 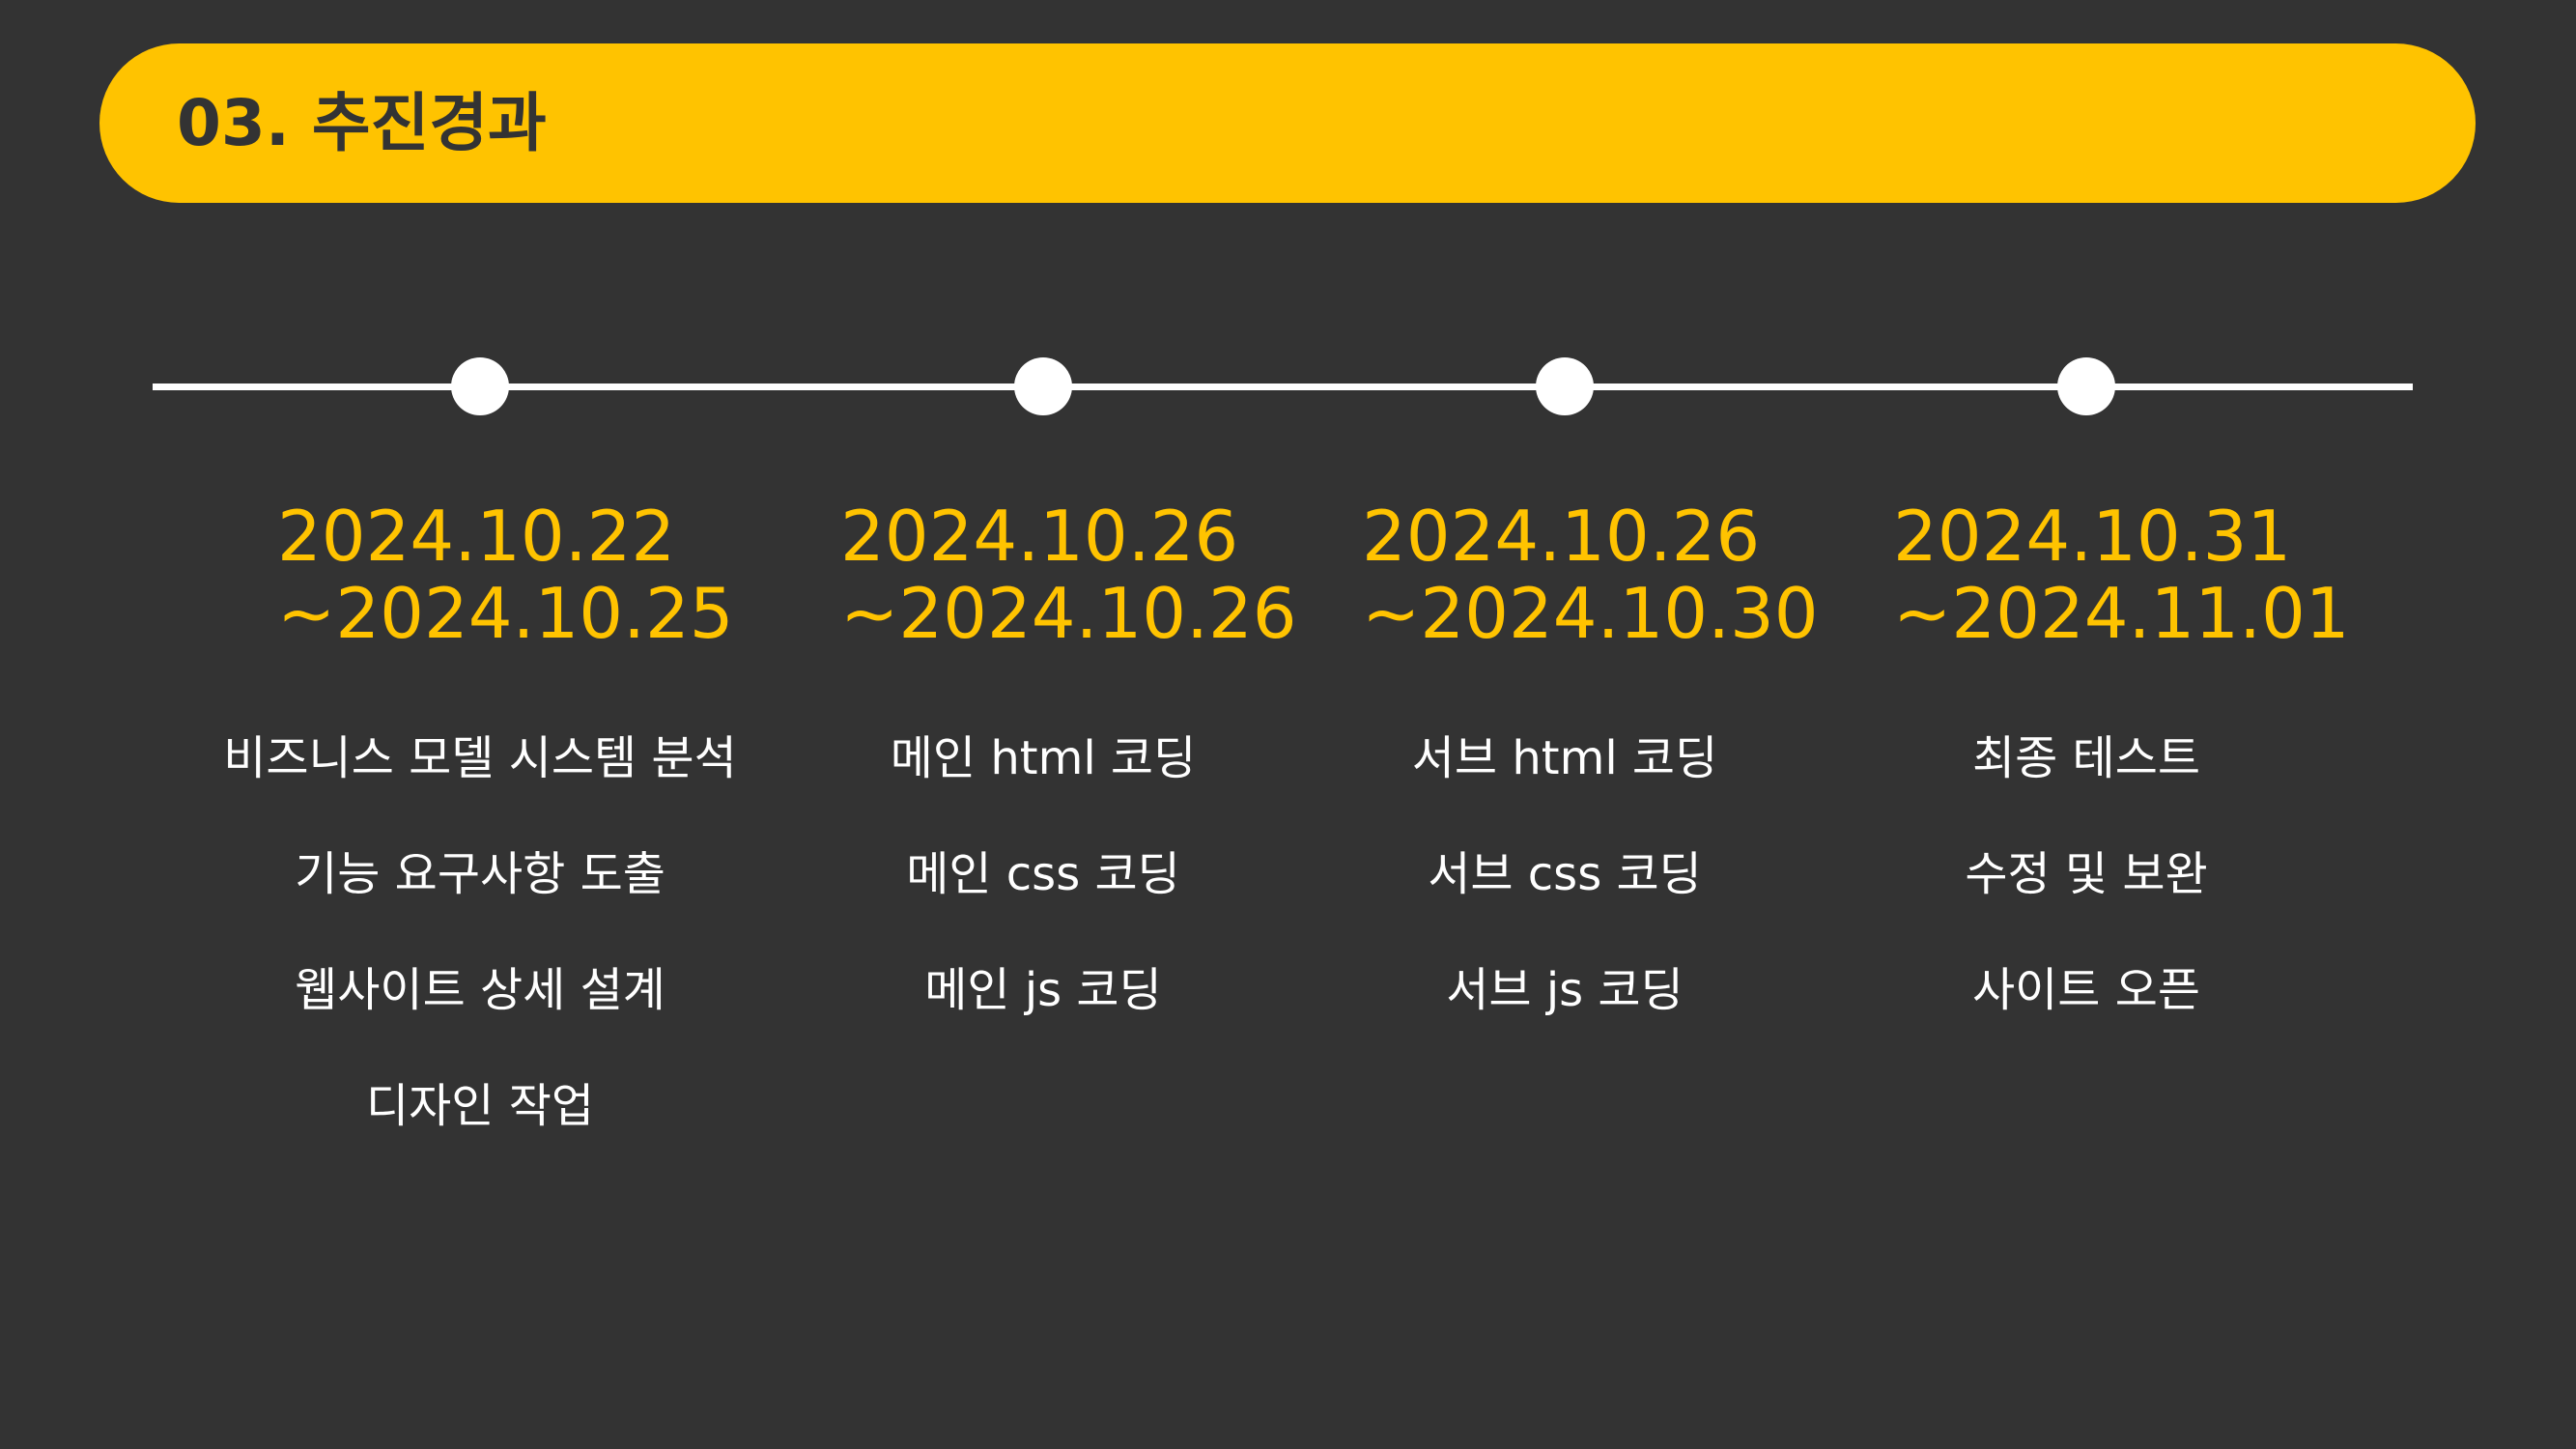 What do you see at coordinates (2086, 990) in the screenshot?
I see `phase-4-task-3: 사이트 오픈` at bounding box center [2086, 990].